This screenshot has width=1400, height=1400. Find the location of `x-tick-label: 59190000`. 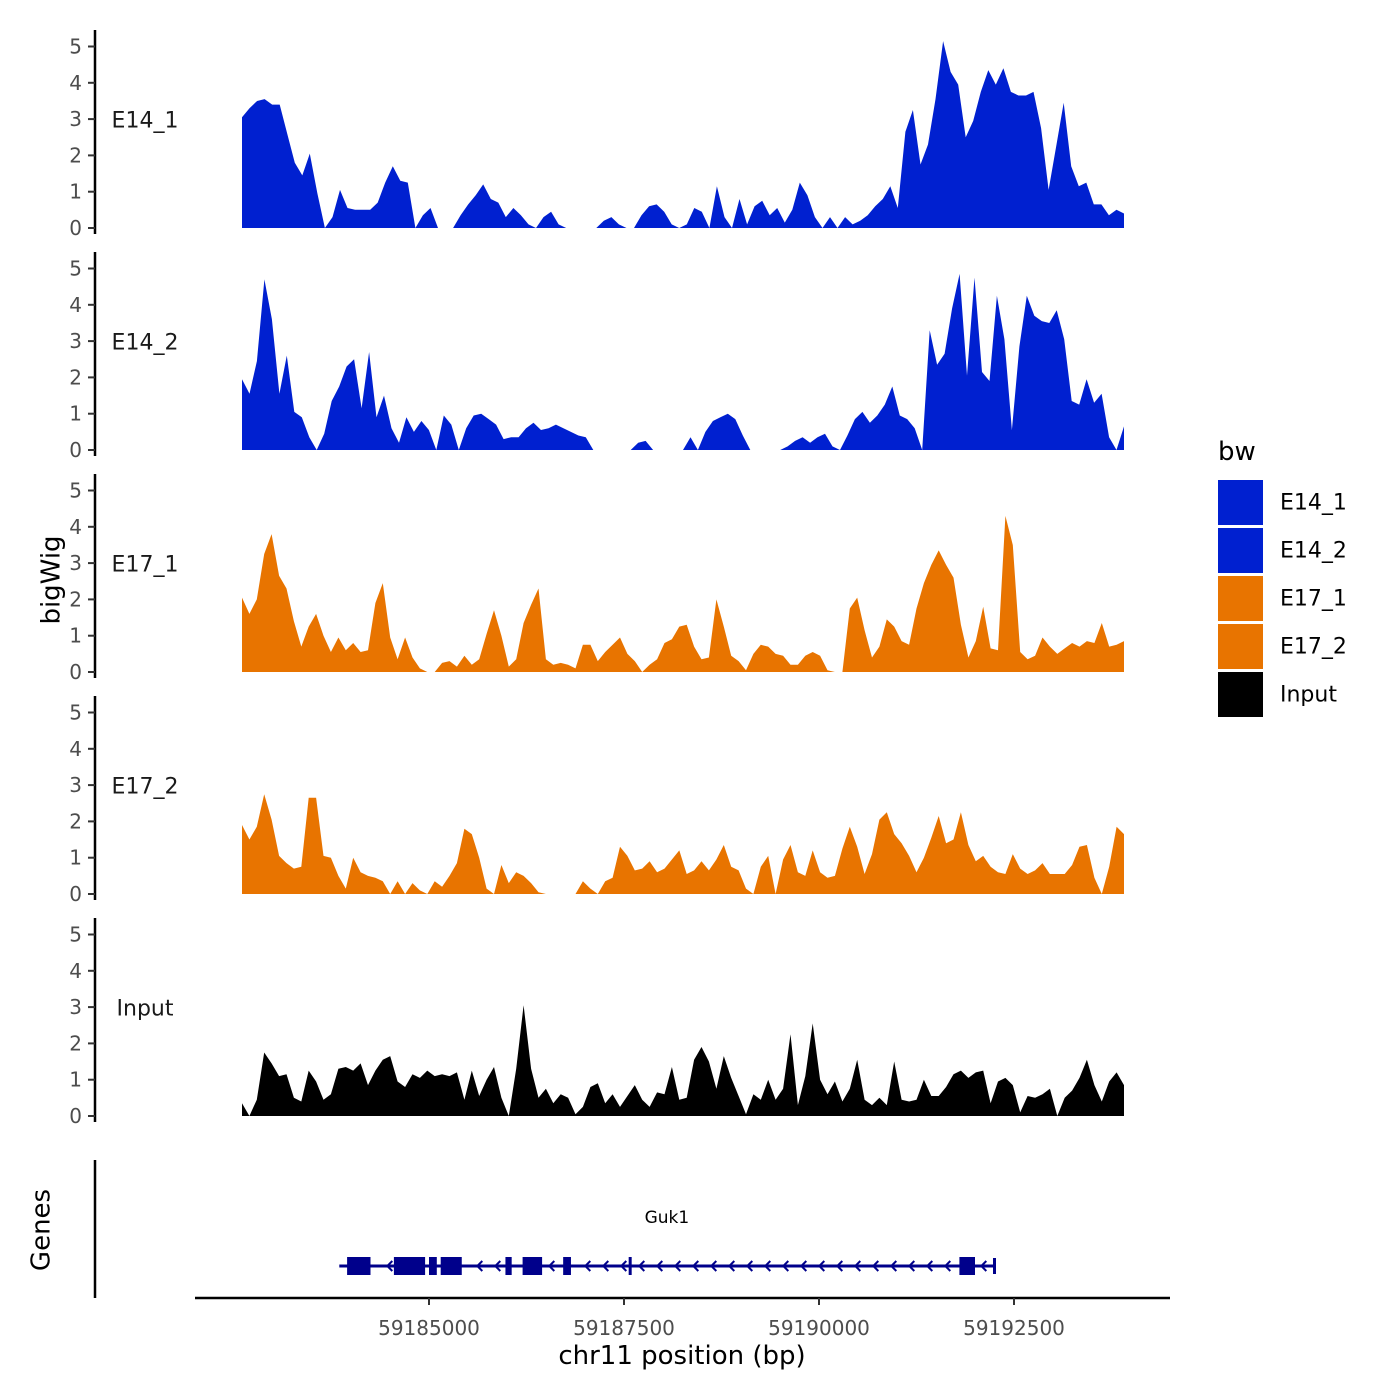

x-tick-label: 59190000 is located at coordinates (819, 1328).